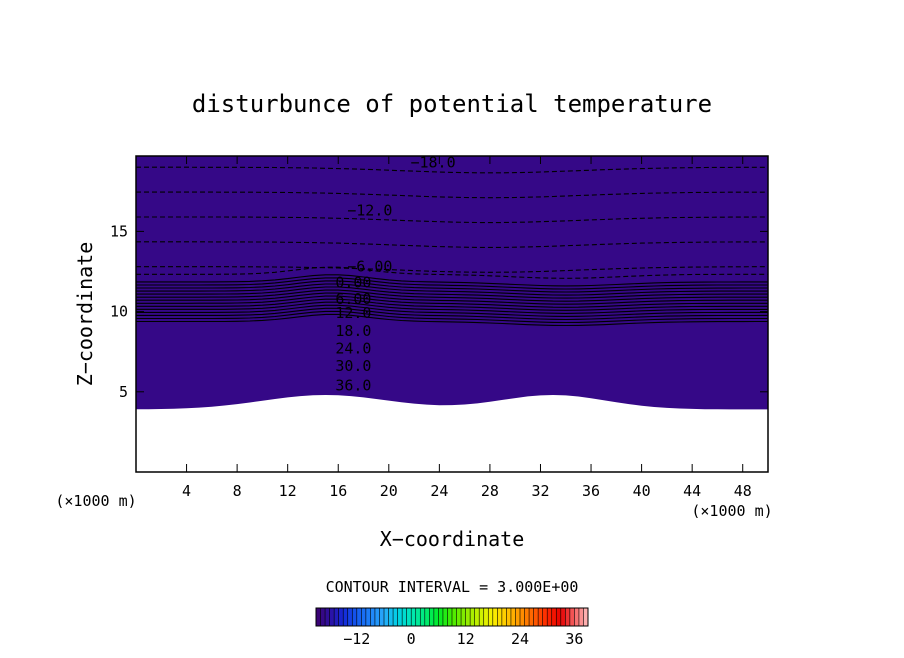 The height and width of the screenshot is (658, 904). I want to click on chart-title: disturbunce of potential temperature, so click(452, 104).